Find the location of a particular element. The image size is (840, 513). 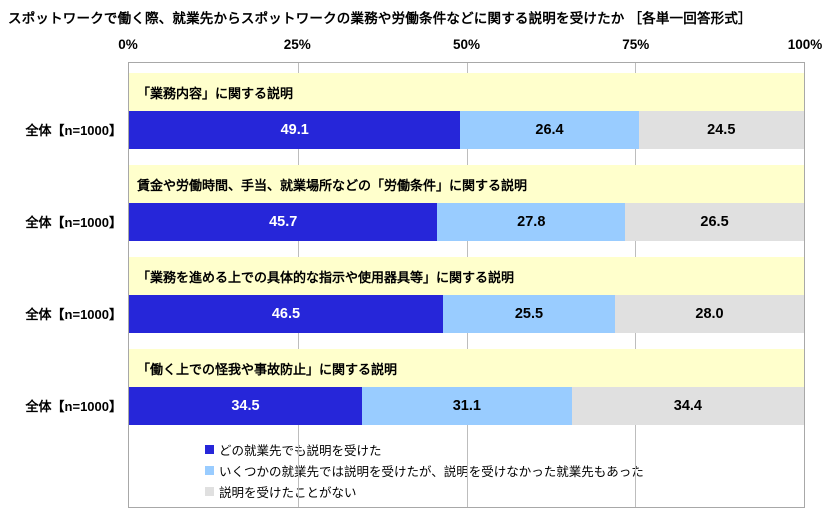

bar-segment: 24.5 is located at coordinates (721, 130).